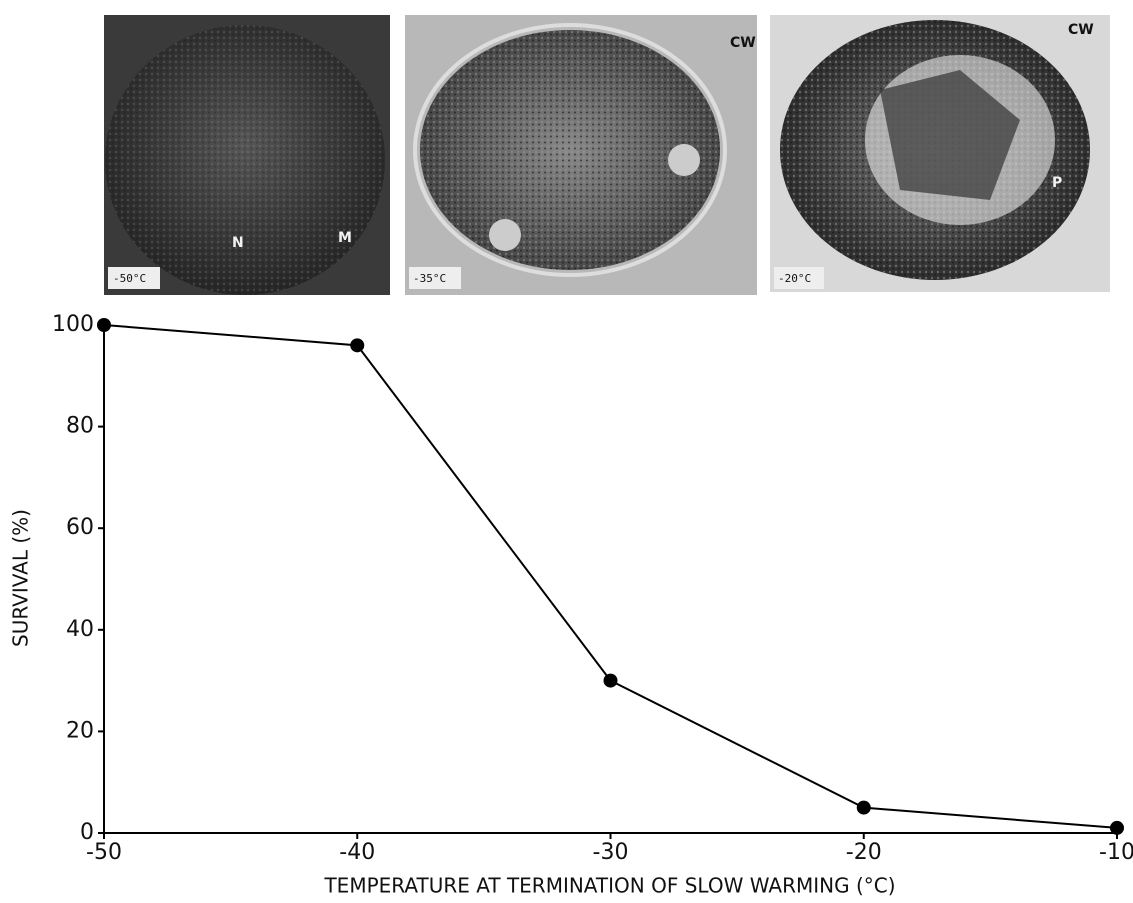 The image size is (1133, 903). I want to click on y-tick-label: 20, so click(80, 730).